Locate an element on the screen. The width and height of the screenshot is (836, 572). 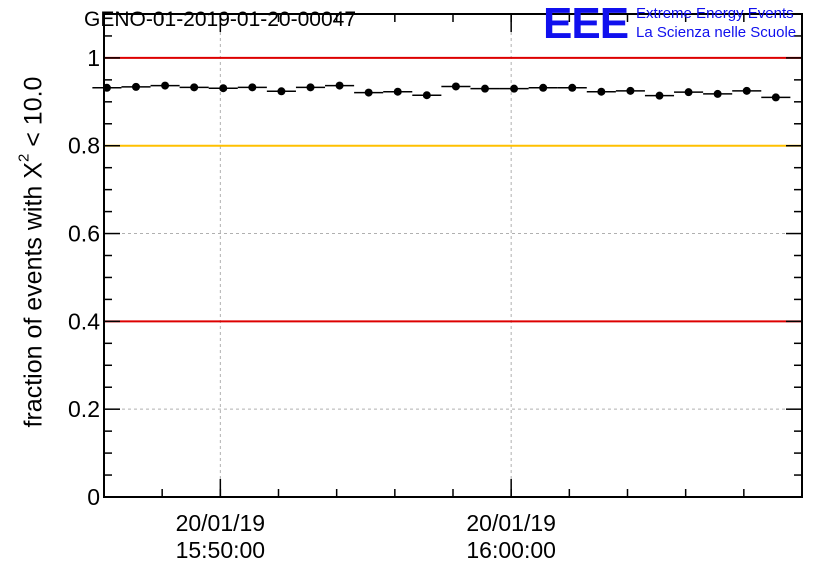
y-axis-label-chi: X is located at coordinates (33, 170).